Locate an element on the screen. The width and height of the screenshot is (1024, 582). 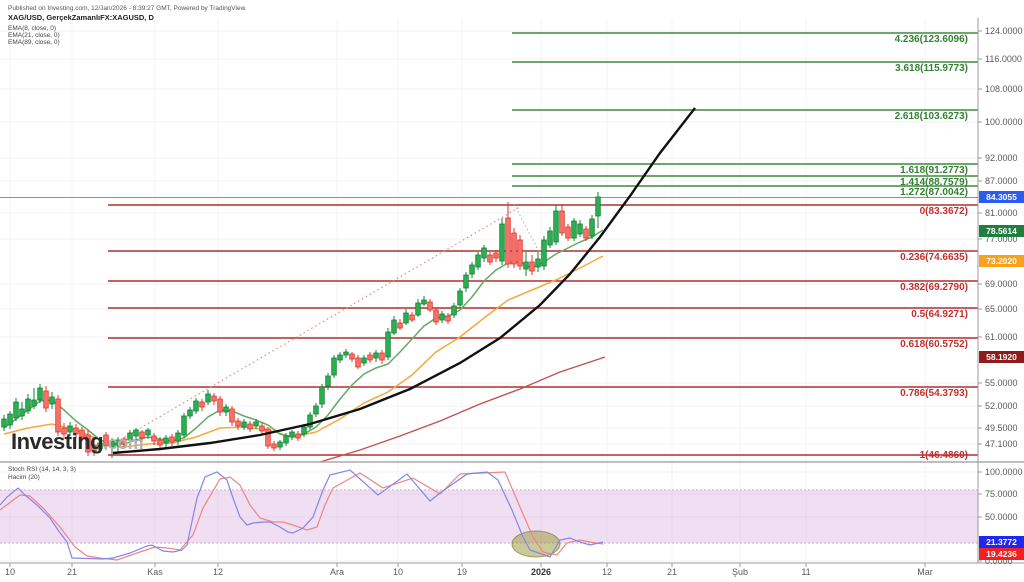
symbol-title: XAG/USD, GerçekZamanlıFX:XAGUSD, D is located at coordinates (81, 17).